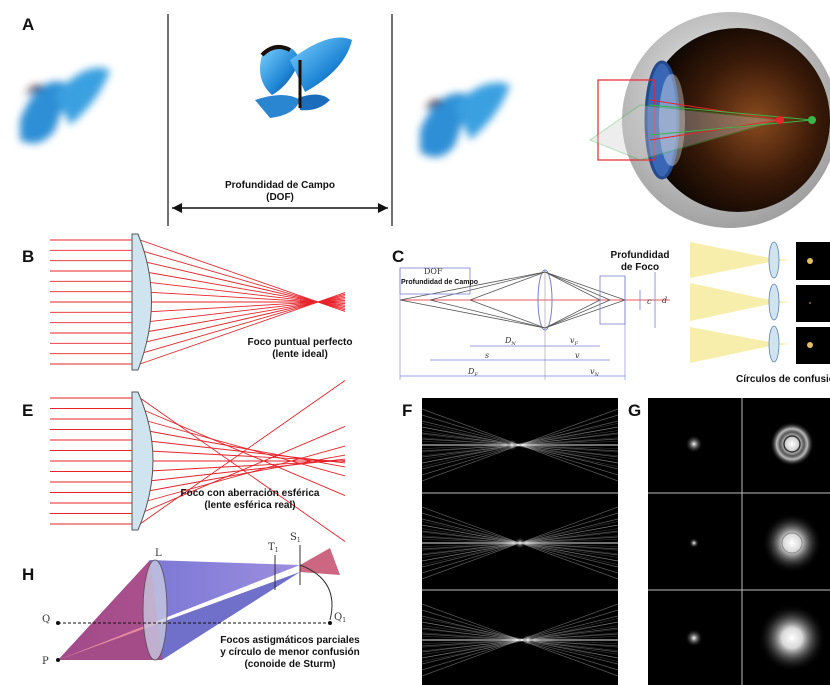  I want to click on panel-b-label: B, so click(28, 256).